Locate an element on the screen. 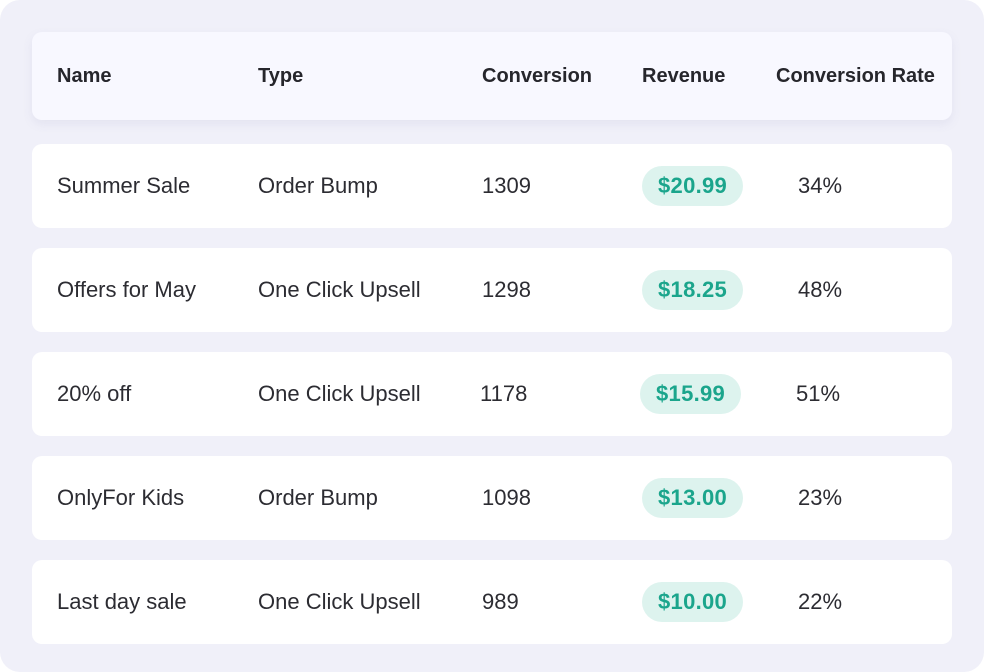 This screenshot has height=672, width=984. cell-revenue: $10.00 is located at coordinates (693, 602).